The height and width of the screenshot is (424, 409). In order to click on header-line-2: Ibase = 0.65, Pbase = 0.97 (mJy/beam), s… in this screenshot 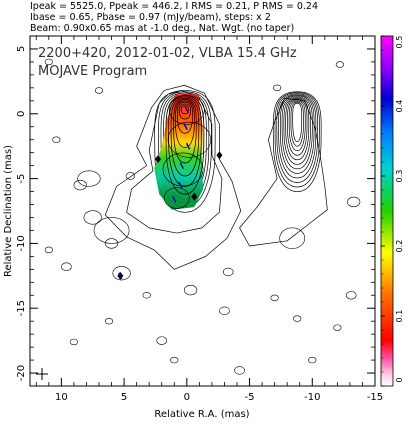, I will do `click(150, 17)`.